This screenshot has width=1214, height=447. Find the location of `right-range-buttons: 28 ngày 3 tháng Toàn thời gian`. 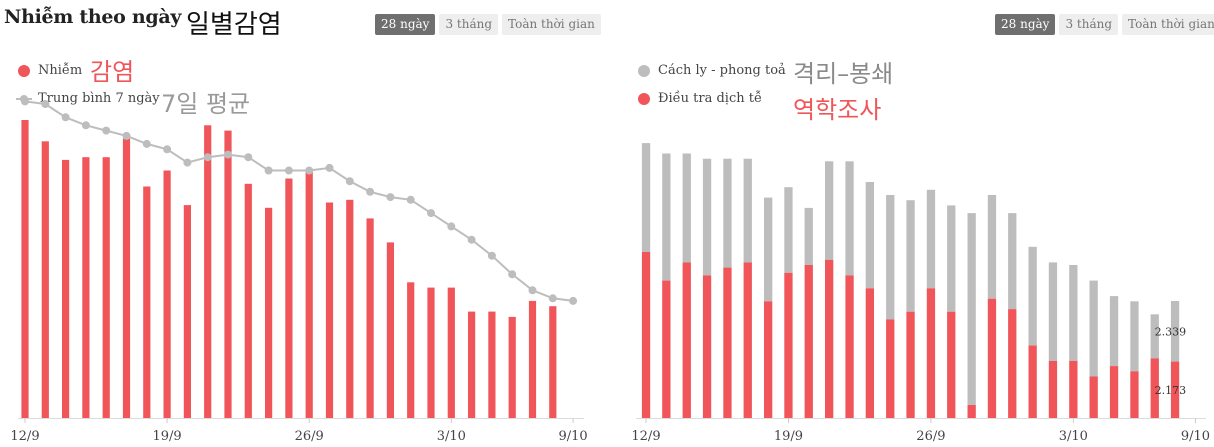

right-range-buttons: 28 ngày 3 tháng Toàn thời gian is located at coordinates (1104, 24).